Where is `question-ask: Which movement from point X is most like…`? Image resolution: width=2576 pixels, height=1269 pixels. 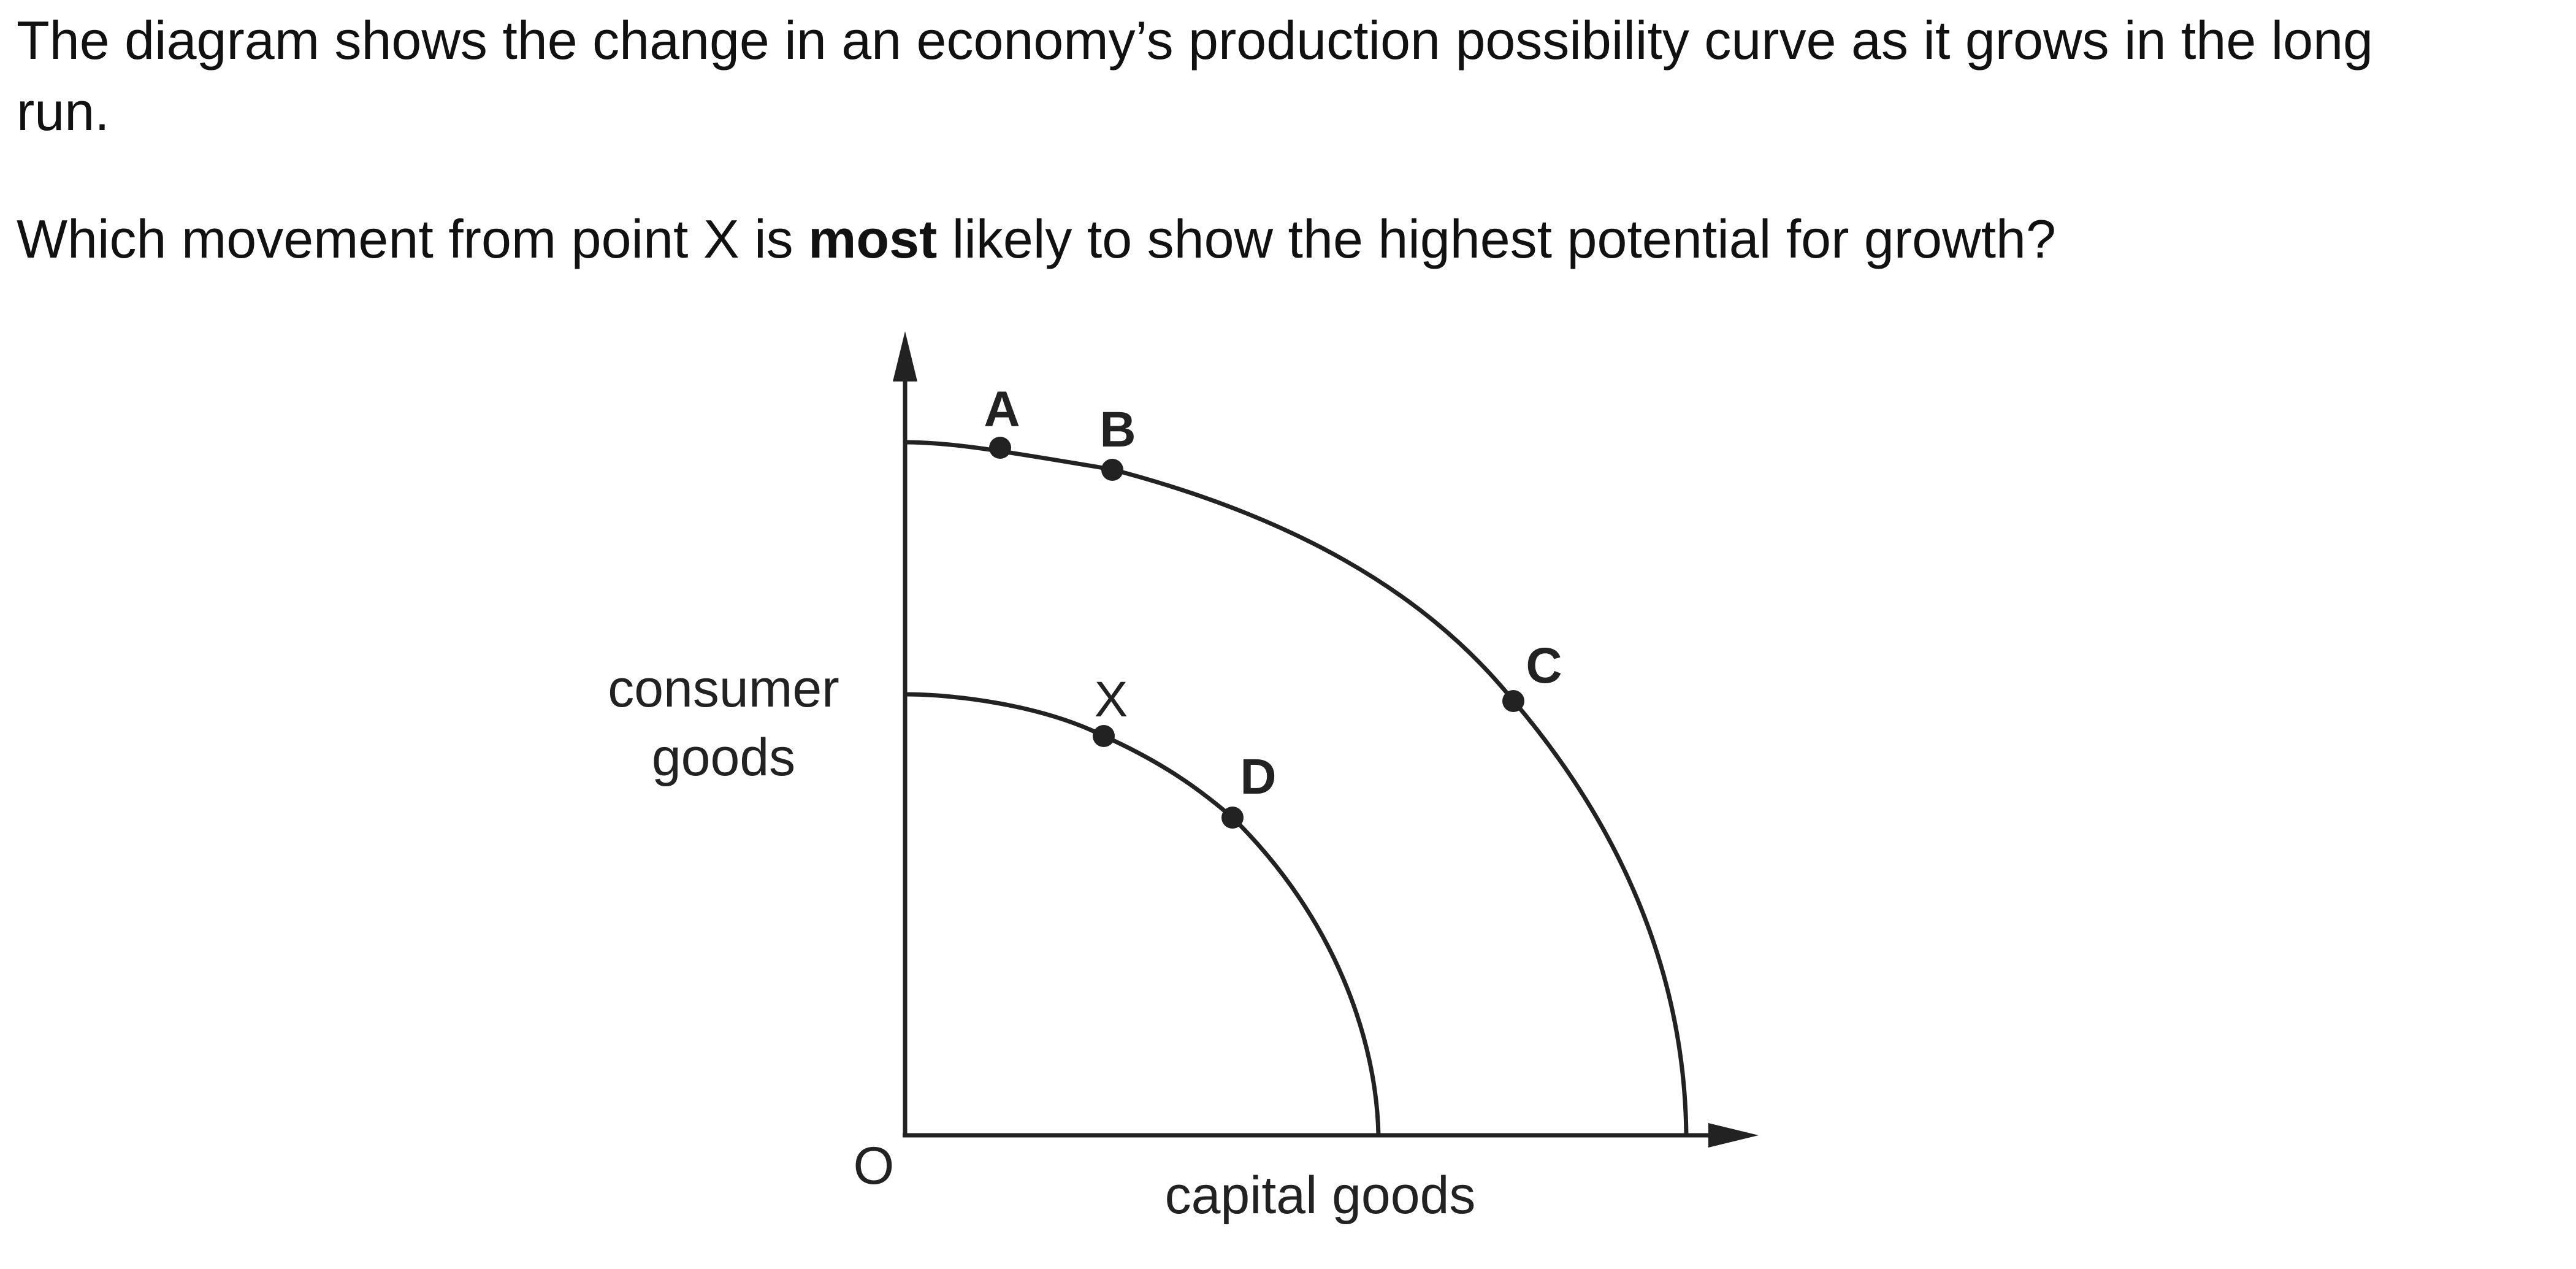
question-ask: Which movement from point X is most like… is located at coordinates (1243, 240).